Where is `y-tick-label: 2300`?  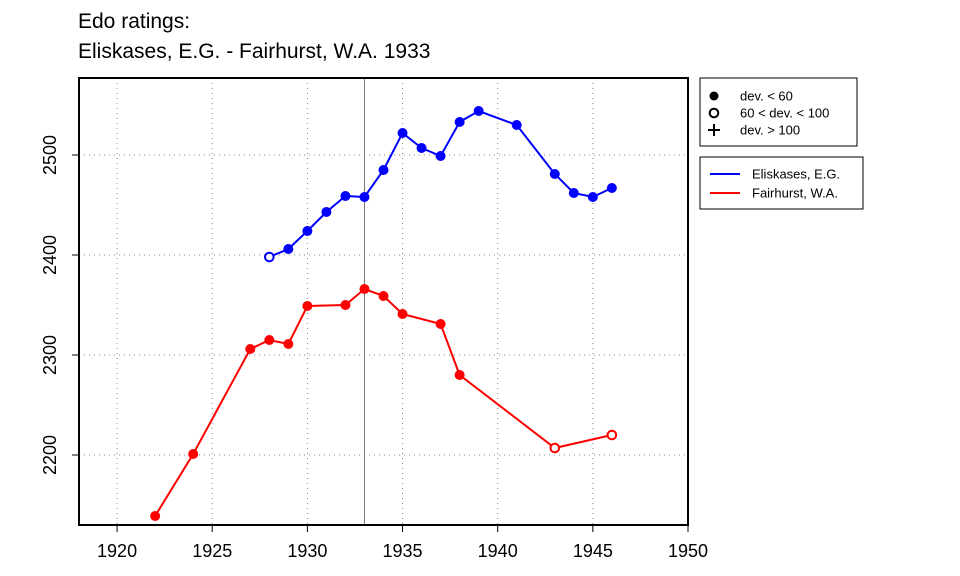 y-tick-label: 2300 is located at coordinates (50, 355).